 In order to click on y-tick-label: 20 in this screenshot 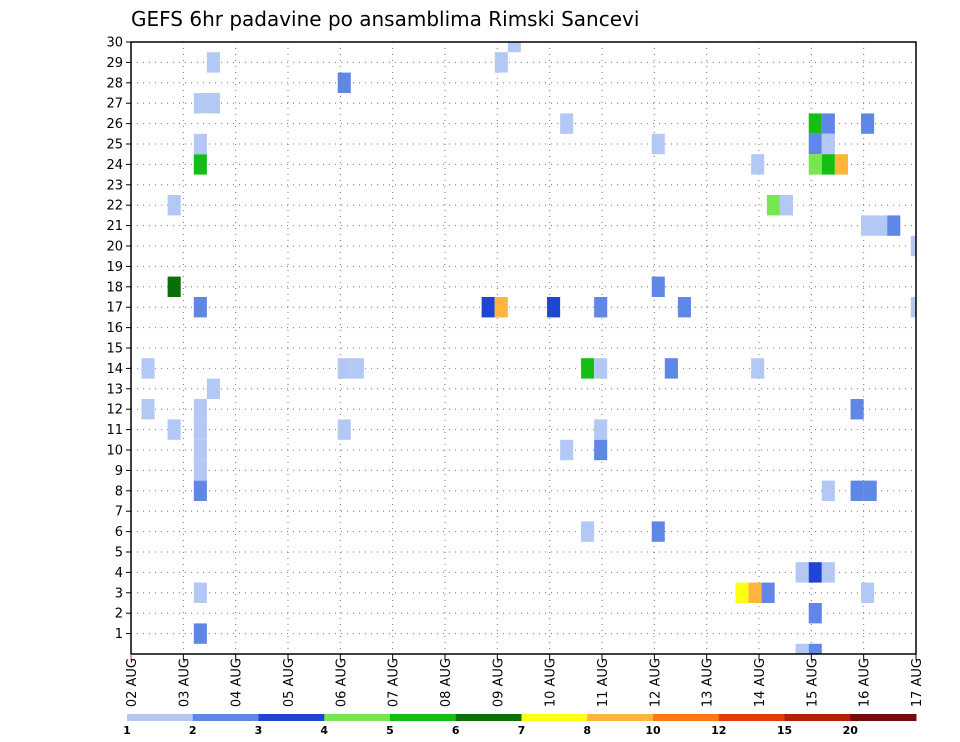, I will do `click(114, 247)`.